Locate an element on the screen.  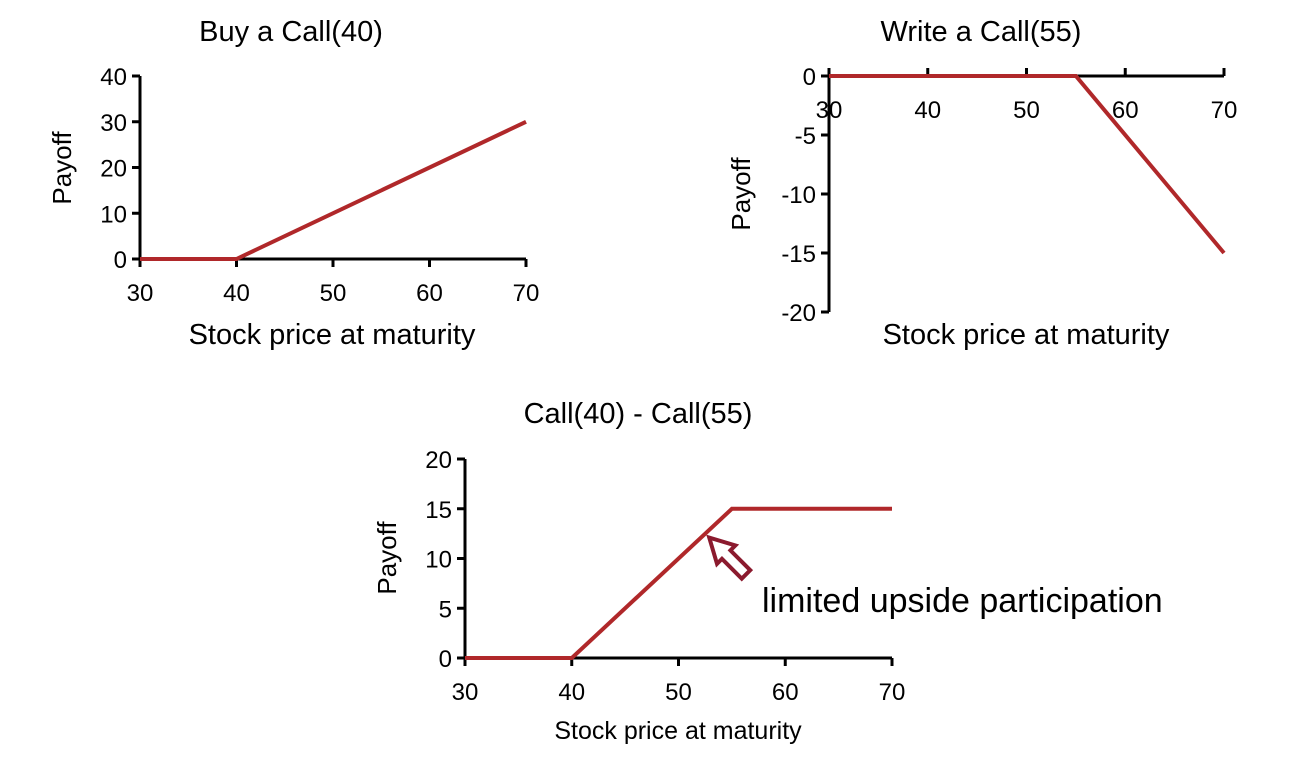
annotation-text: limited upside participation is located at coordinates (962, 601).